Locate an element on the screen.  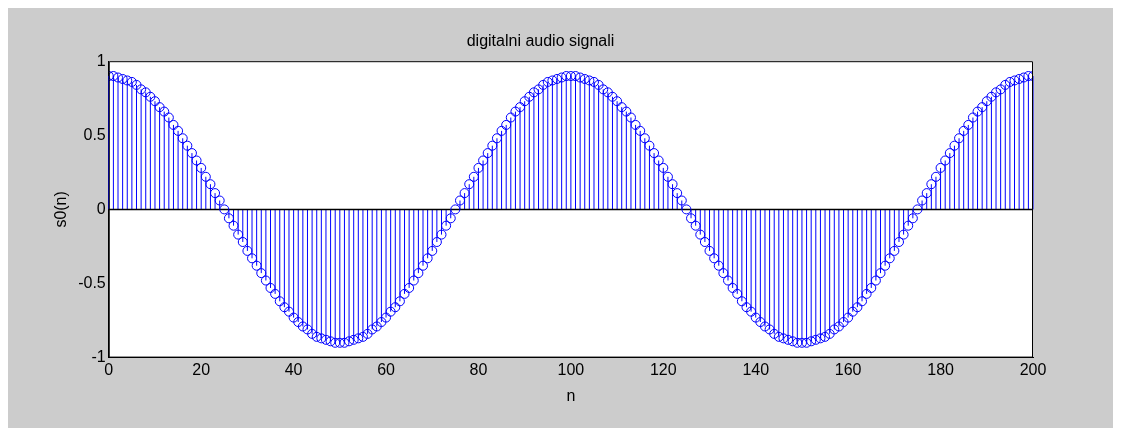
y-tick-label: 0 is located at coordinates (101, 208).